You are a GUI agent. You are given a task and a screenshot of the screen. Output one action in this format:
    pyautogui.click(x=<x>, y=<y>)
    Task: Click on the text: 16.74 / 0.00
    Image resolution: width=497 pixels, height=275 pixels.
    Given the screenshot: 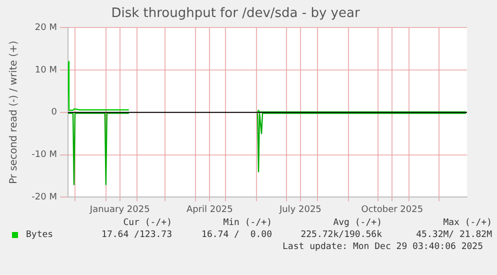 What is the action you would take?
    pyautogui.click(x=236, y=235)
    